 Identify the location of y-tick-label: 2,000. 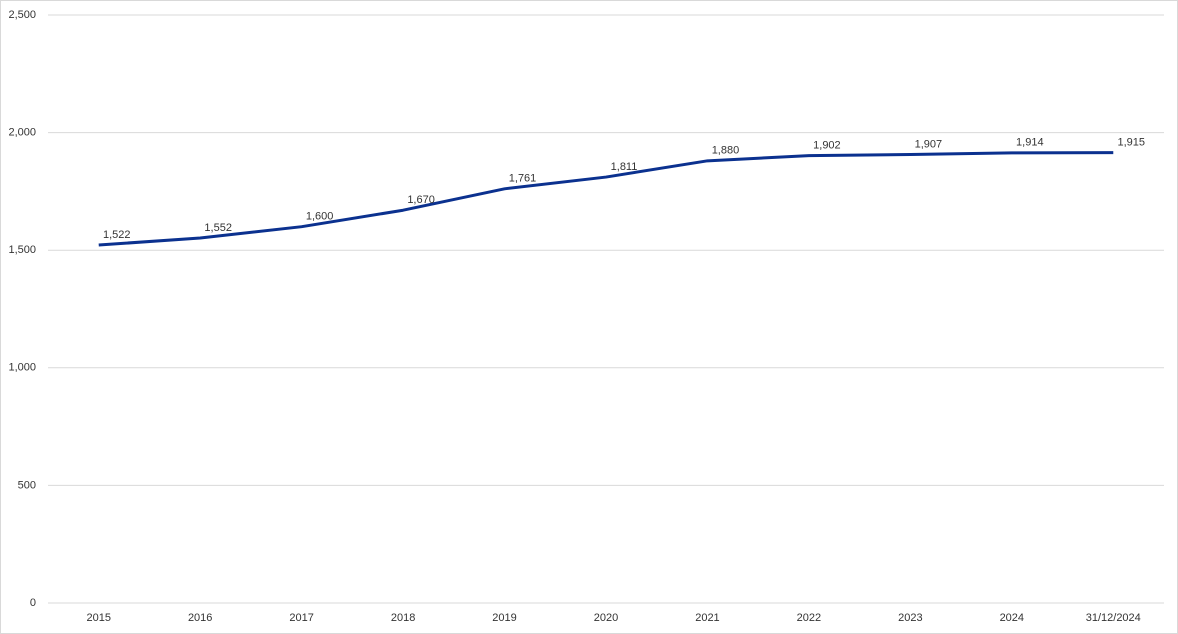
(22, 133).